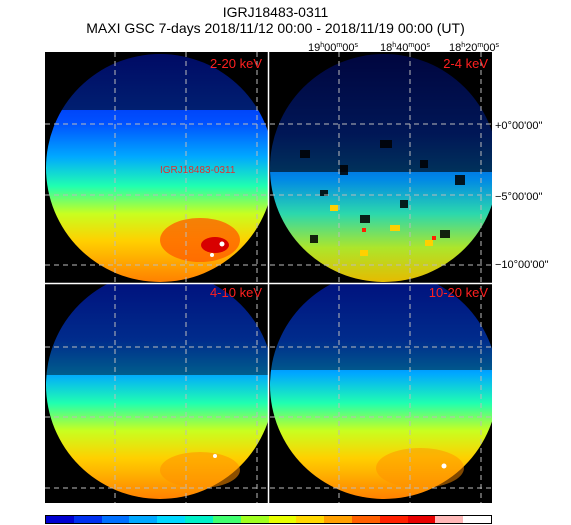 The height and width of the screenshot is (525, 571). I want to click on colorbar, so click(268, 519).